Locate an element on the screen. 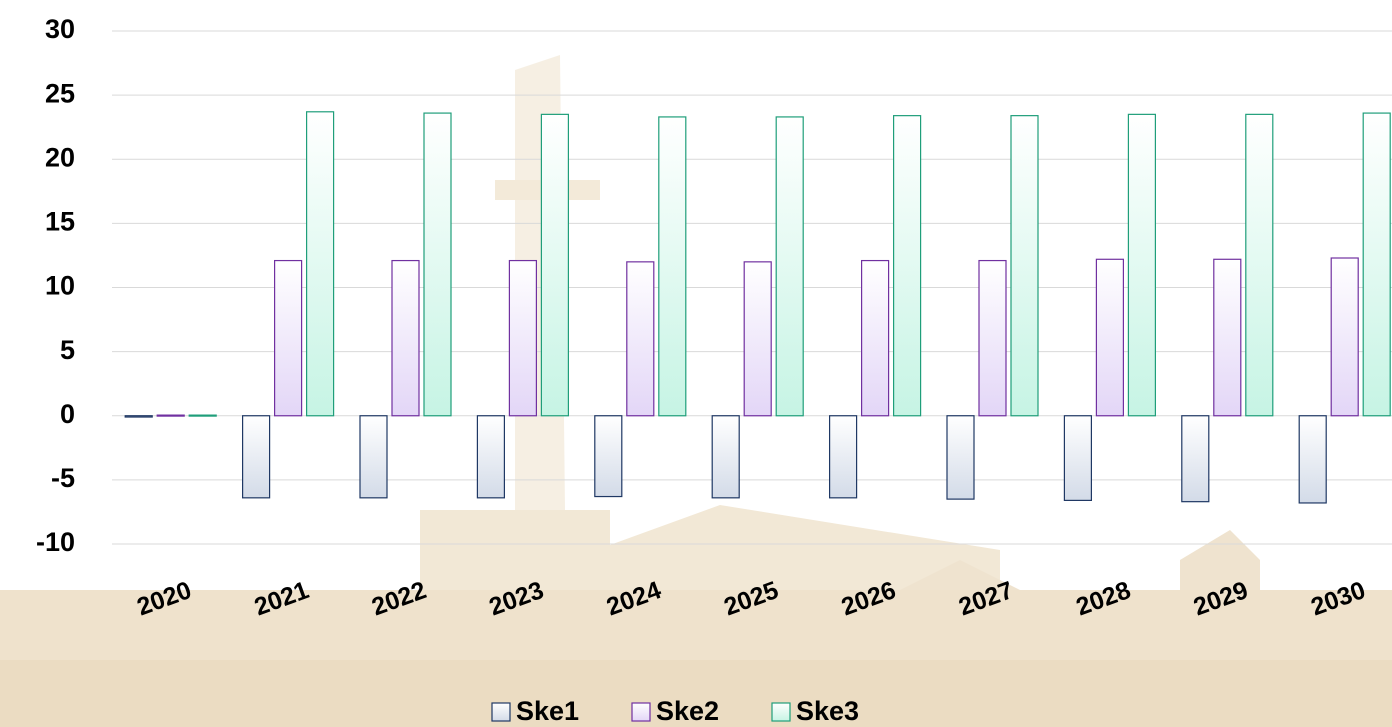 Image resolution: width=1392 pixels, height=727 pixels. y-tick-label: -5 is located at coordinates (63, 478).